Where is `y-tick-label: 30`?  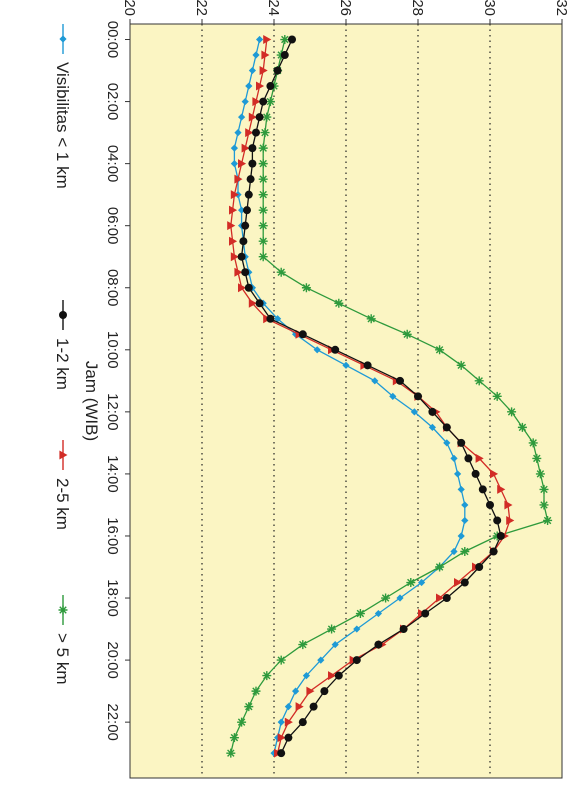
y-tick-label: 30 is located at coordinates (489, 8).